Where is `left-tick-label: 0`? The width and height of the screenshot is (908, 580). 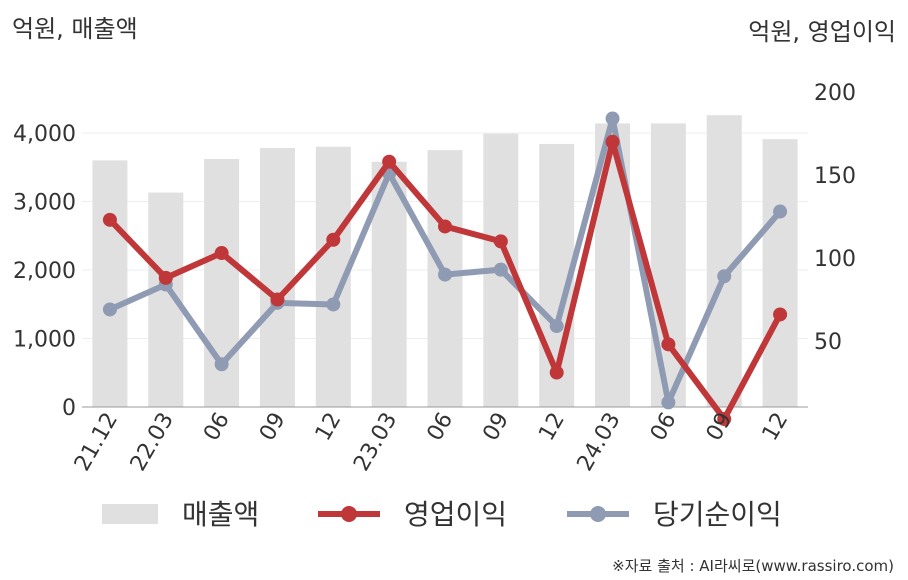 left-tick-label: 0 is located at coordinates (69, 408).